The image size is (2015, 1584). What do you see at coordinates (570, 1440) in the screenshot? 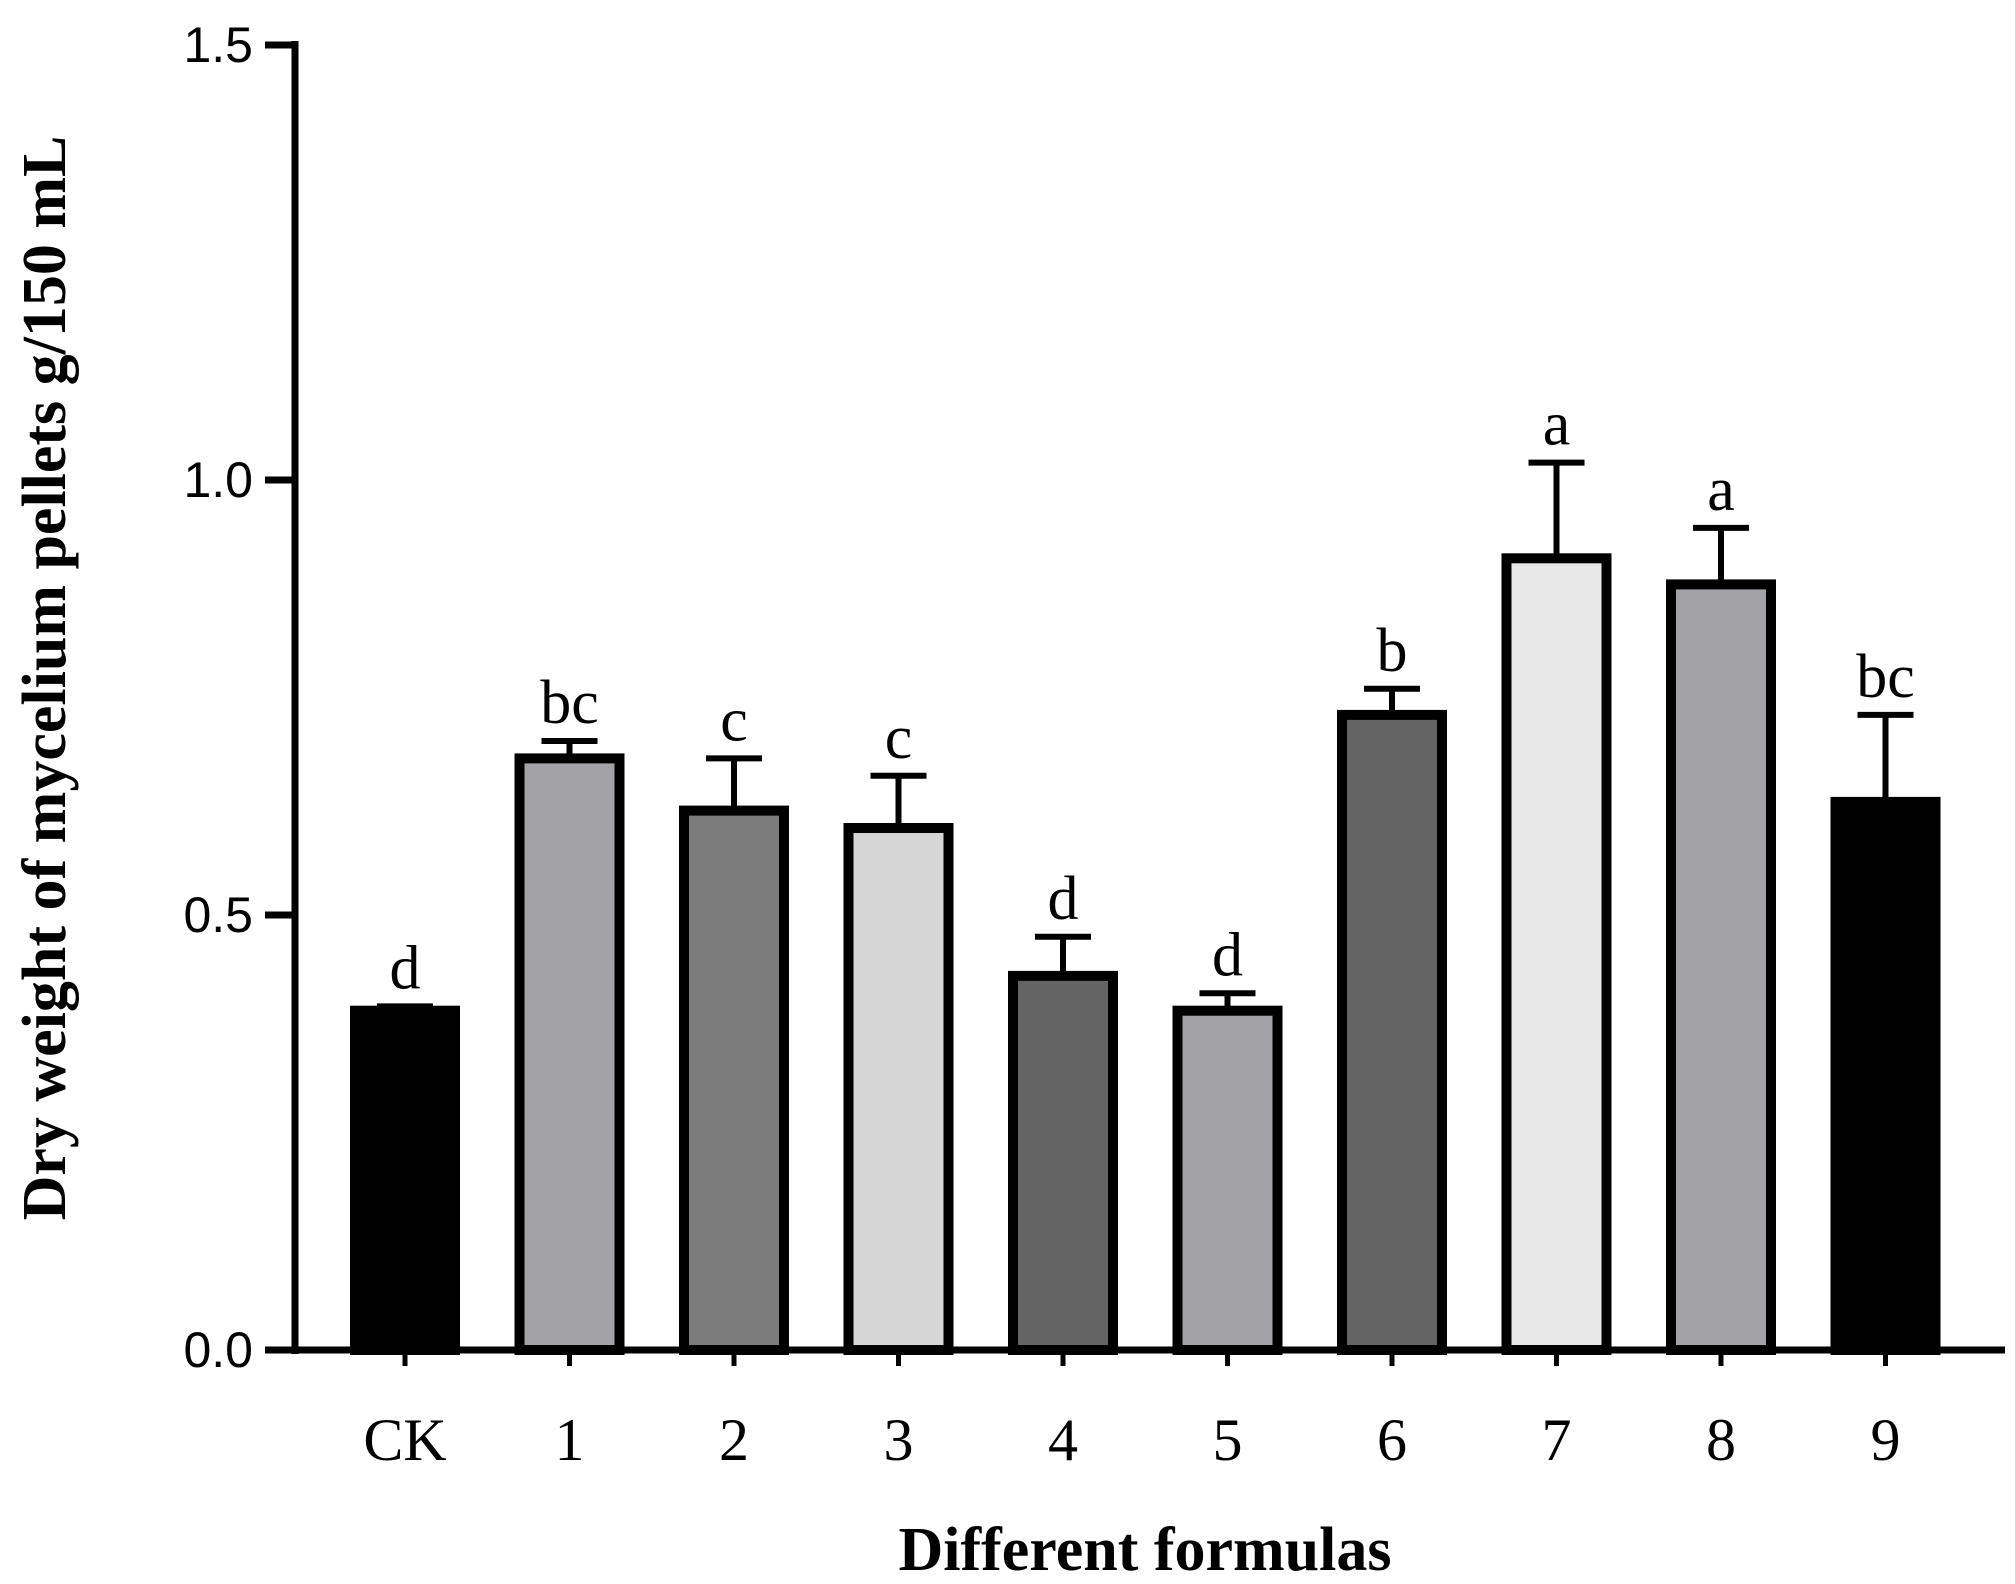
I see `x-tick-label: 1` at bounding box center [570, 1440].